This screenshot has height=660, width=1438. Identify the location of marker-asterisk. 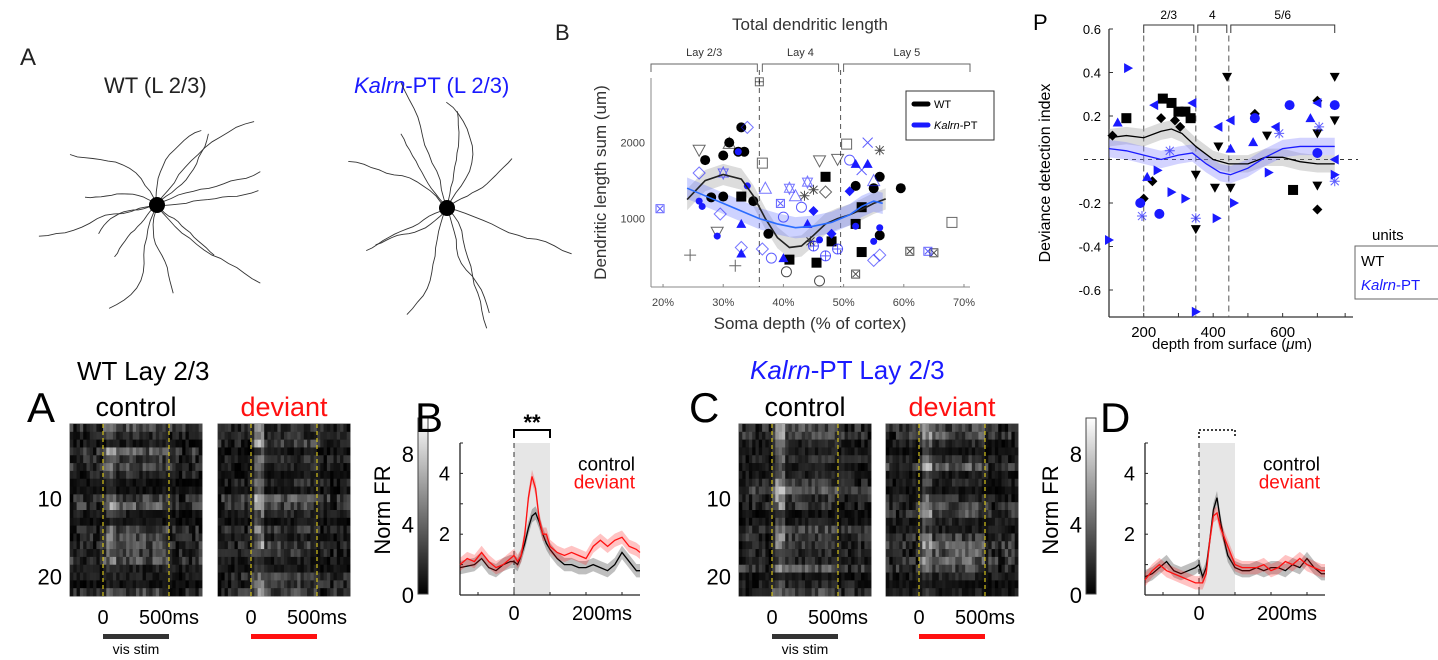
(1169, 150).